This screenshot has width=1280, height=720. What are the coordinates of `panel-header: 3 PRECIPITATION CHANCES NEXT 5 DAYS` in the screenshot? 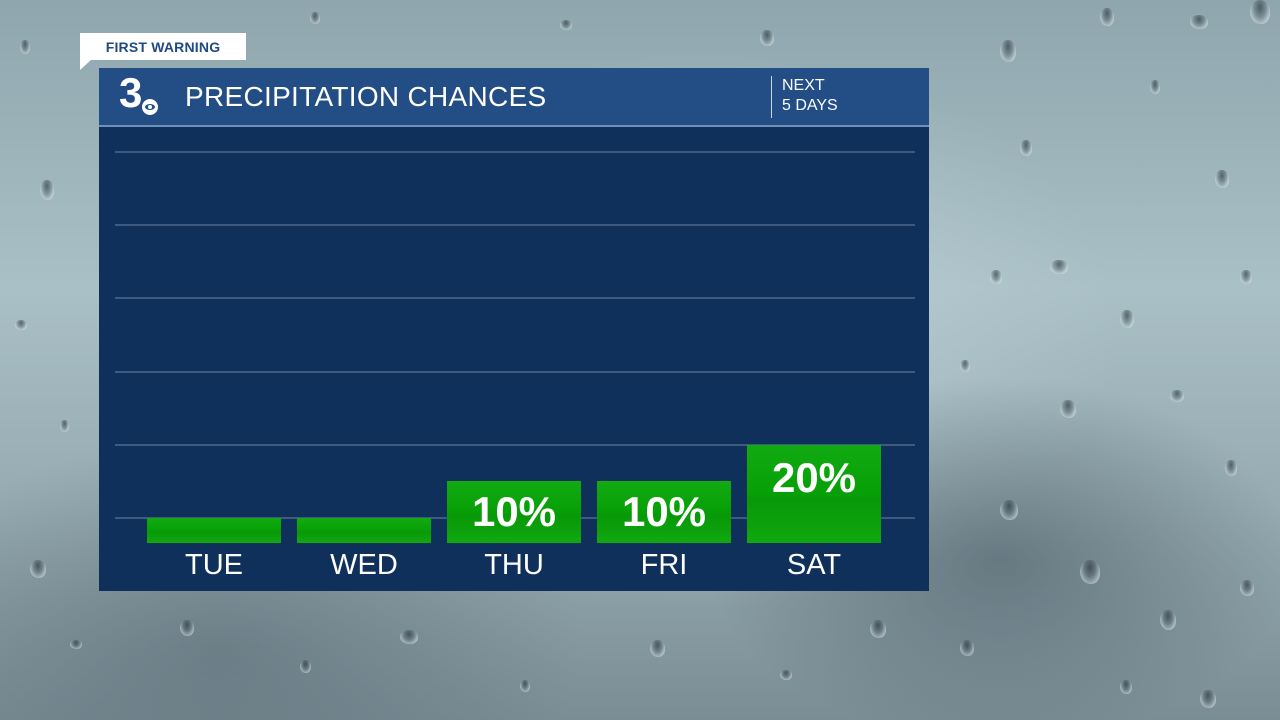 It's located at (514, 97).